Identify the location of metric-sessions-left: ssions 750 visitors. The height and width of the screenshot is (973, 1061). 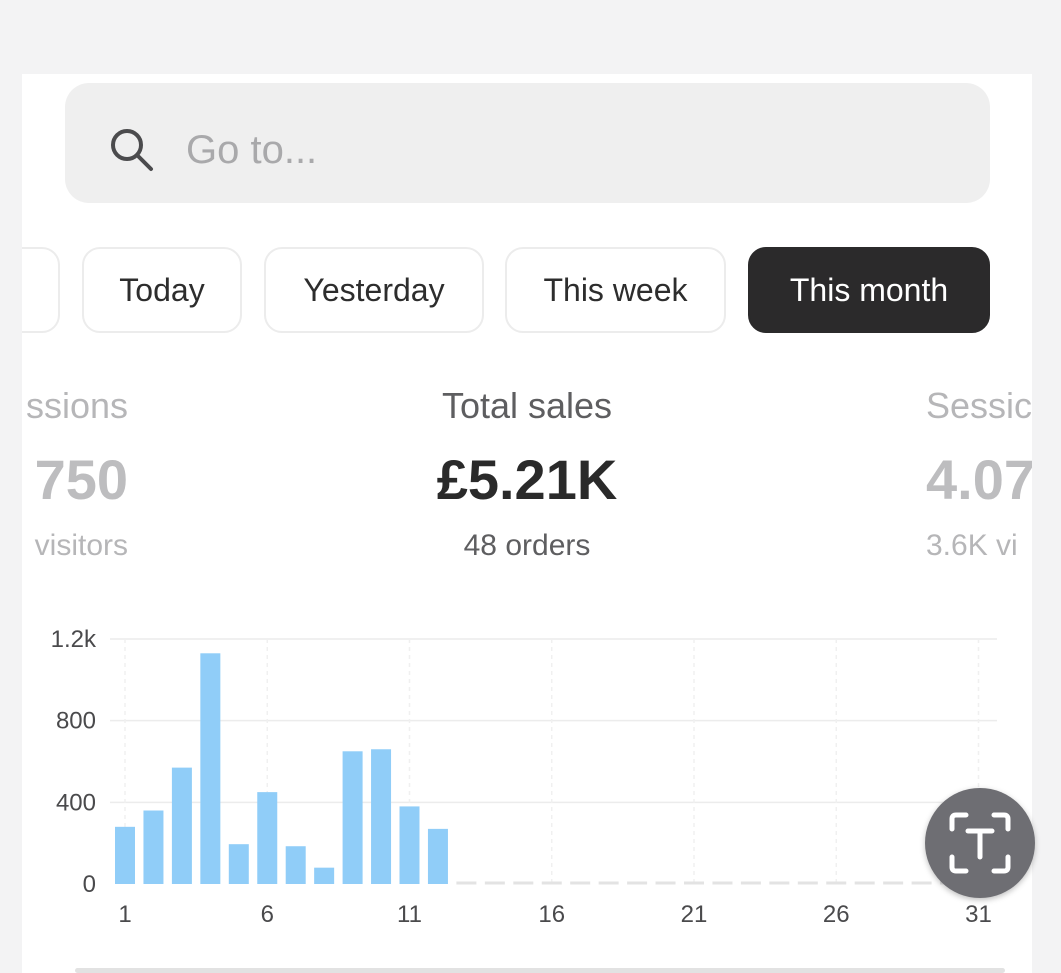
(75, 475).